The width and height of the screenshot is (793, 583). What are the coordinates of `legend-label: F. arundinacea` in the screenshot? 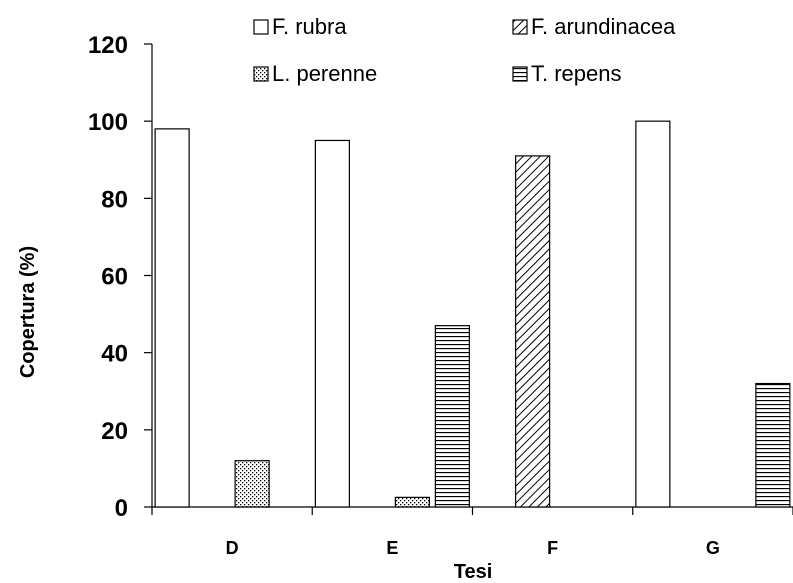 It's located at (603, 26).